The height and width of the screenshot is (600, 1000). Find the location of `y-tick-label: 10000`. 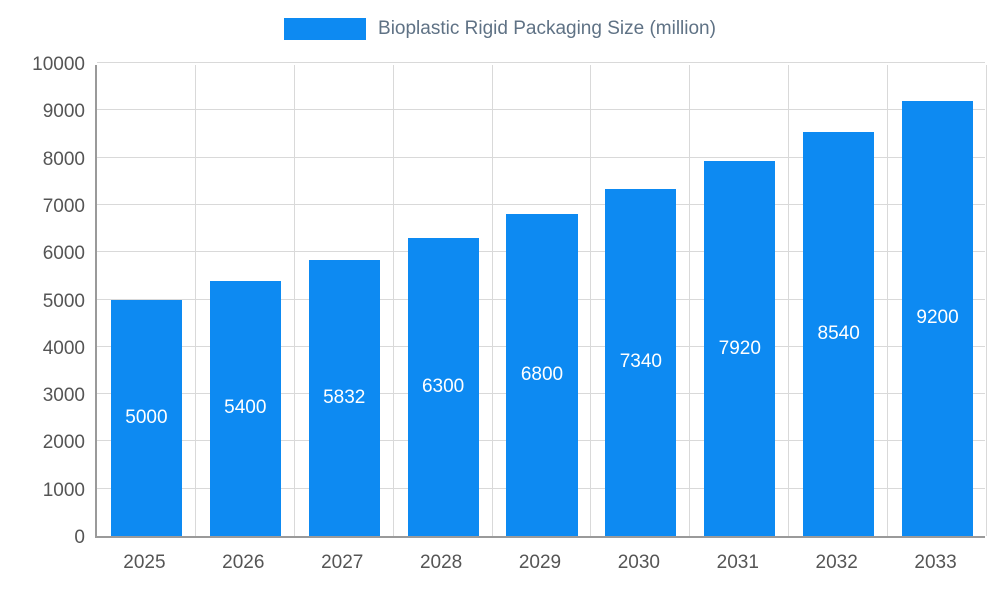

y-tick-label: 10000 is located at coordinates (58, 64).